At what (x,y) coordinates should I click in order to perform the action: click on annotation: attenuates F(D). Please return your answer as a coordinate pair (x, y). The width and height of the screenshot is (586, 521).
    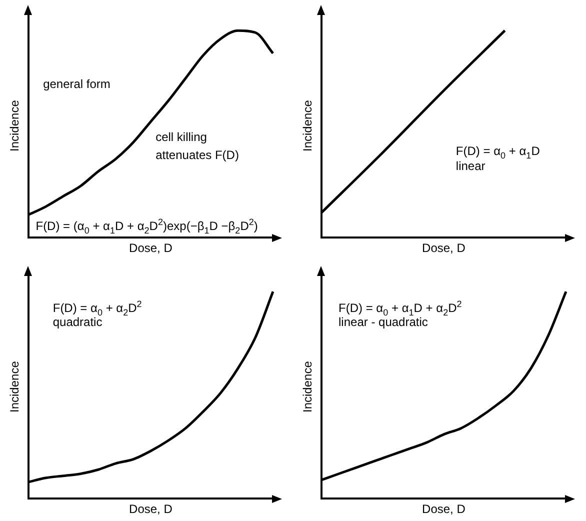
    Looking at the image, I should click on (197, 155).